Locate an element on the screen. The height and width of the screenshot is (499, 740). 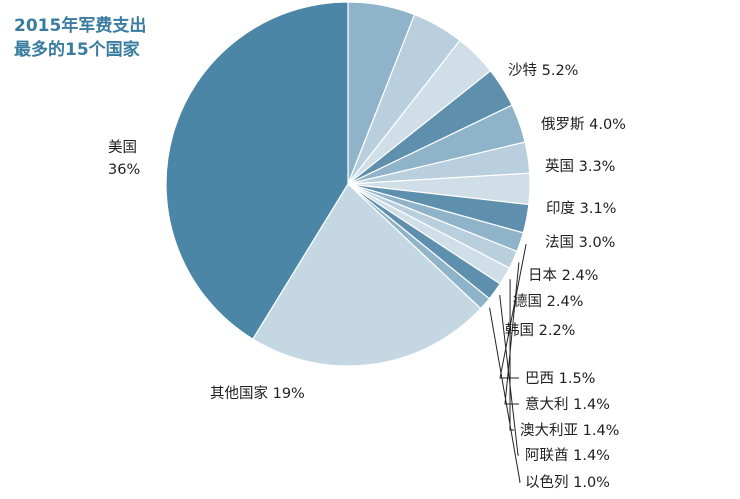
slice-9-label: 巴西 1.5% is located at coordinates (560, 379).